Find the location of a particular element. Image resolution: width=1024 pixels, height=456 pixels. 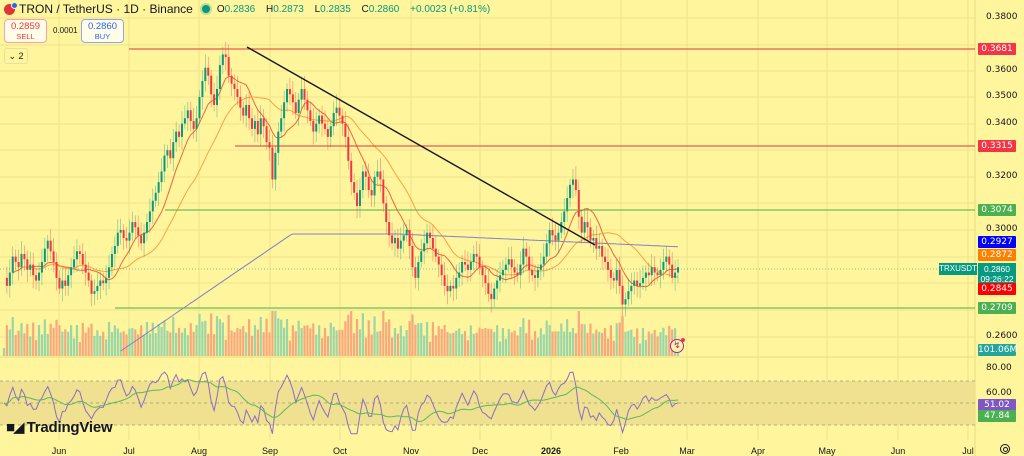

tradingview-logo: ■◢ TradingView is located at coordinates (59, 427).